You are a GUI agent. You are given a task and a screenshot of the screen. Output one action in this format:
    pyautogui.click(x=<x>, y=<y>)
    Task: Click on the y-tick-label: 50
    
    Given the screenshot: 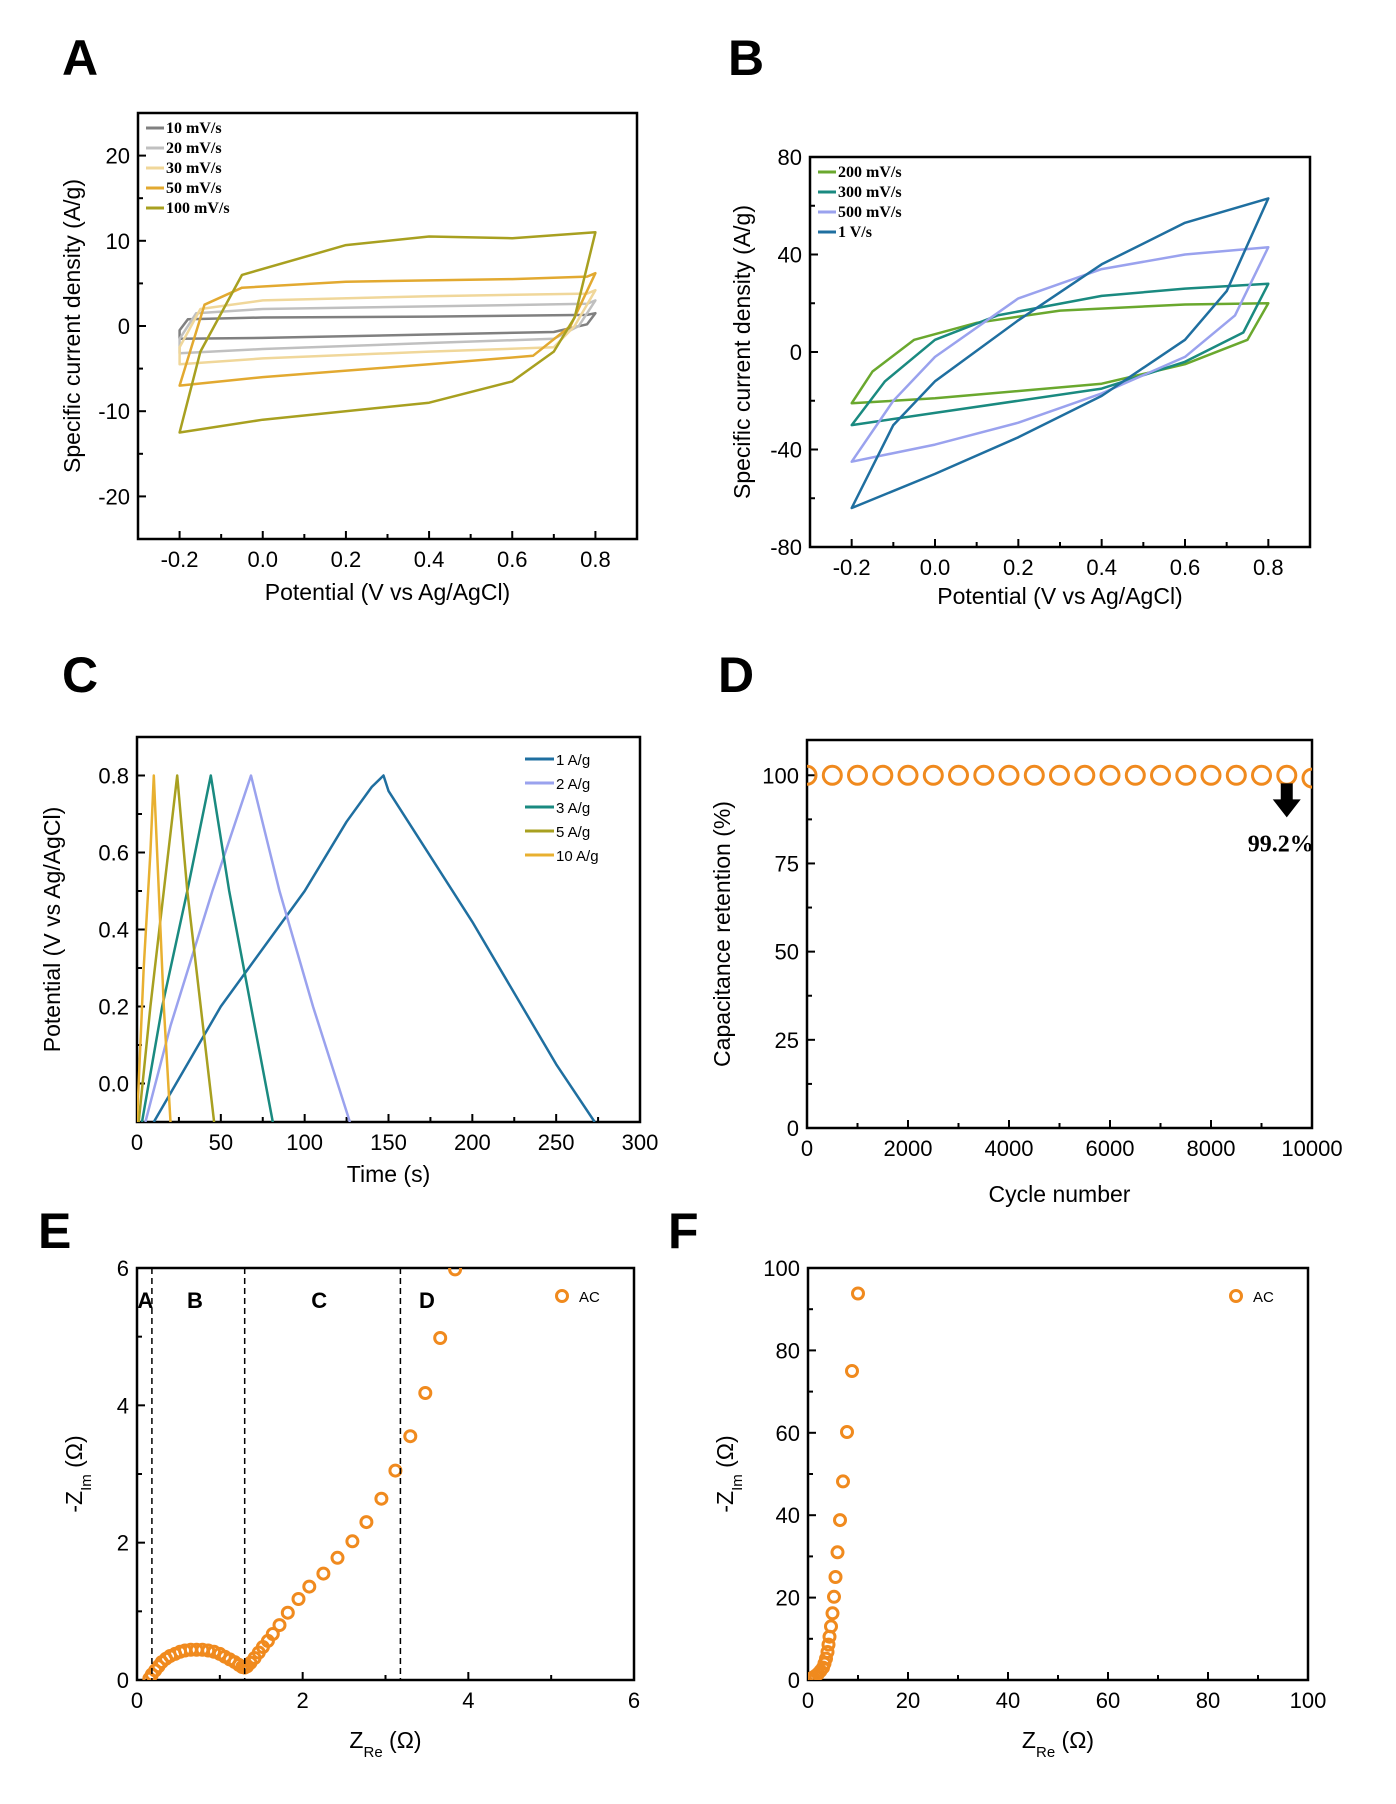 What is the action you would take?
    pyautogui.click(x=787, y=952)
    